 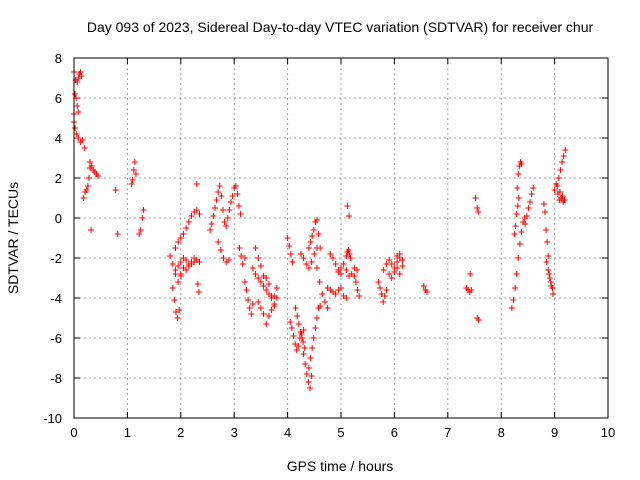 I want to click on y-tick-label: 4, so click(x=58, y=138).